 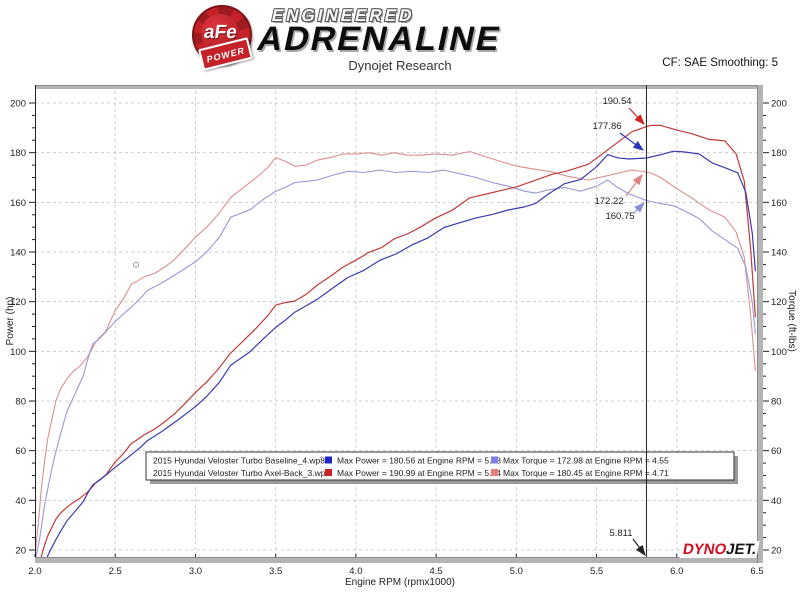 What do you see at coordinates (619, 216) in the screenshot?
I see `annotation-value: 160.75` at bounding box center [619, 216].